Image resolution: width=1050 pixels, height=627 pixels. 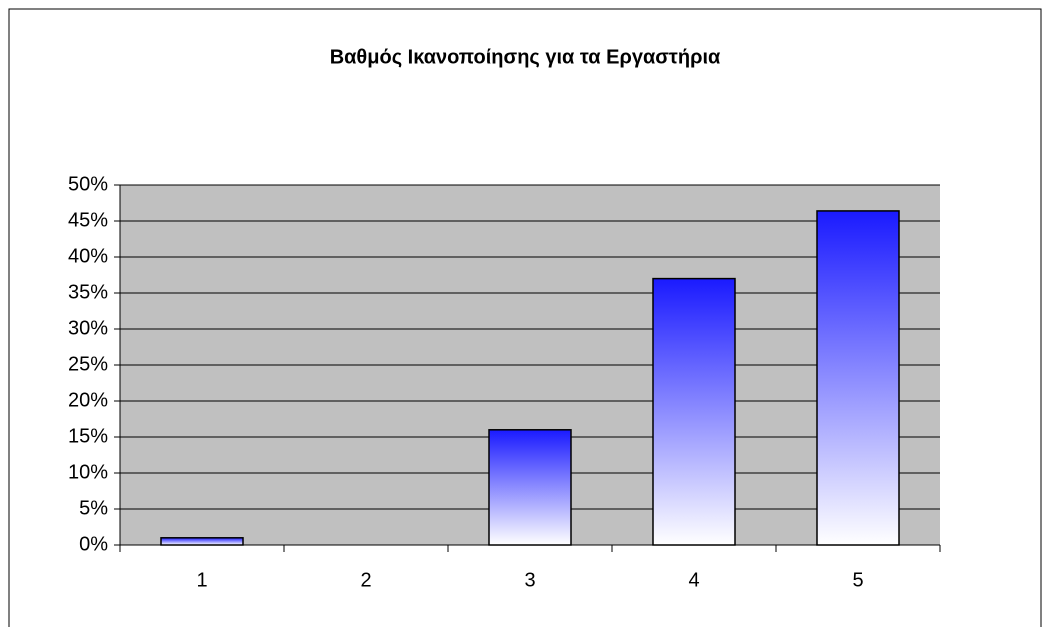 What do you see at coordinates (857, 580) in the screenshot?
I see `x-tick-label: 5` at bounding box center [857, 580].